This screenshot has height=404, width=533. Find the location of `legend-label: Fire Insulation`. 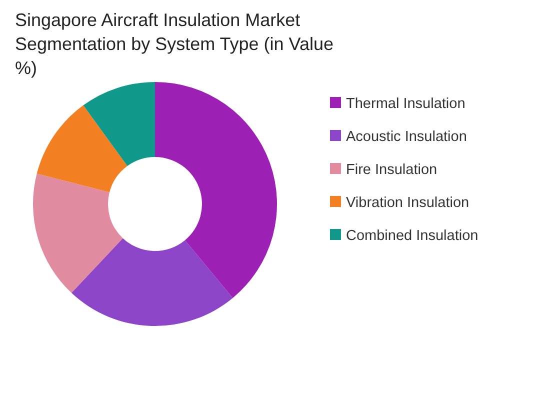

legend-label: Fire Insulation is located at coordinates (392, 170).